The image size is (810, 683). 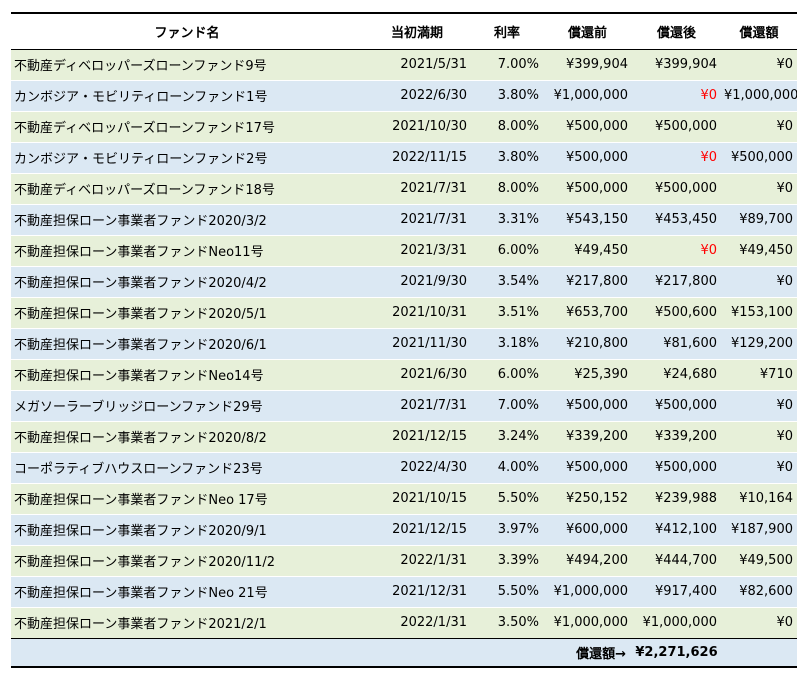 What do you see at coordinates (417, 592) in the screenshot?
I see `cell-maturity: 2021/12/31` at bounding box center [417, 592].